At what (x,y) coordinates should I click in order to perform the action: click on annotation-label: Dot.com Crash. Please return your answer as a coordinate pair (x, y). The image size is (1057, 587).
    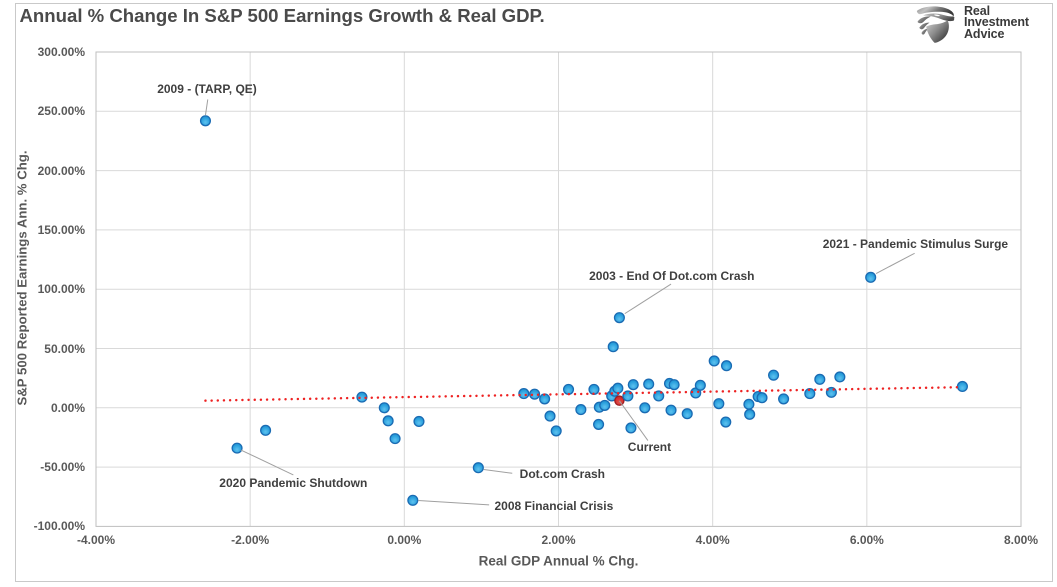
    Looking at the image, I should click on (562, 473).